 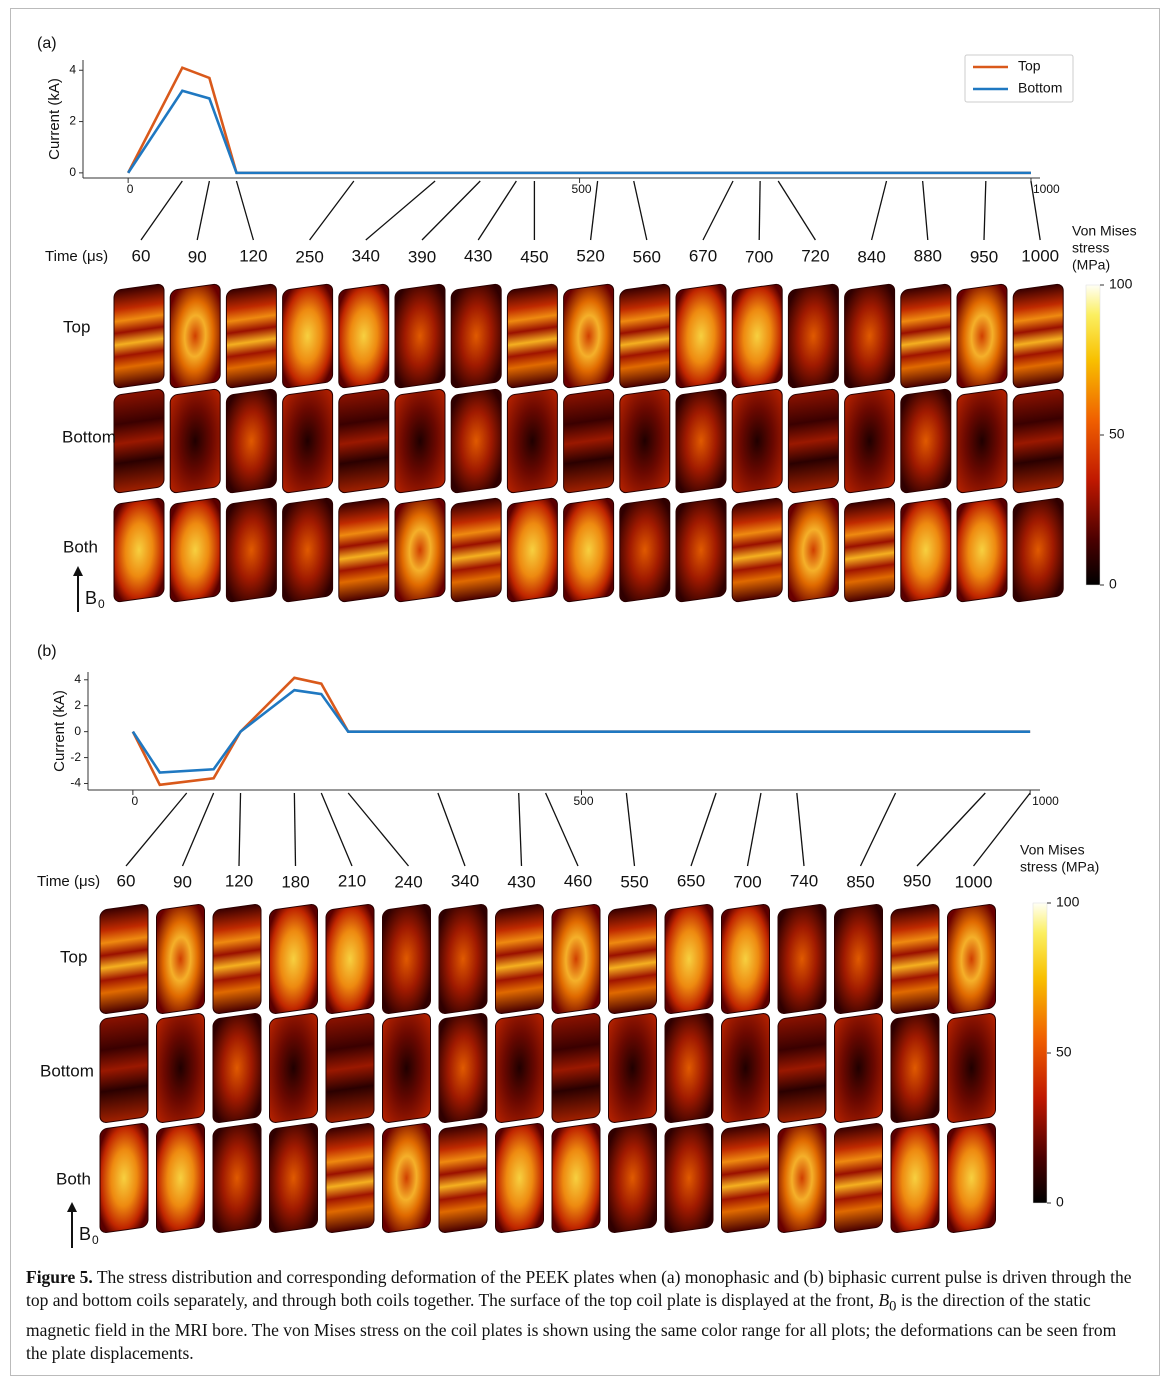 What do you see at coordinates (47, 43) in the screenshot?
I see `panel-label: (a)` at bounding box center [47, 43].